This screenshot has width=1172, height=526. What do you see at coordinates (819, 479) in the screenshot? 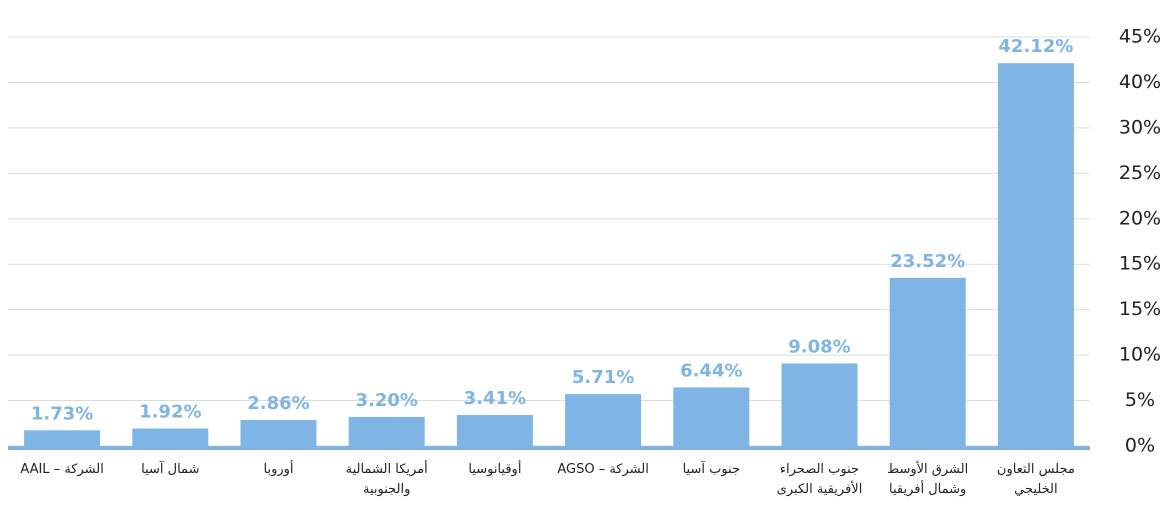
I see `x-tick-label: جنوب الصحراء الأفريقية الكبرى` at bounding box center [819, 479].